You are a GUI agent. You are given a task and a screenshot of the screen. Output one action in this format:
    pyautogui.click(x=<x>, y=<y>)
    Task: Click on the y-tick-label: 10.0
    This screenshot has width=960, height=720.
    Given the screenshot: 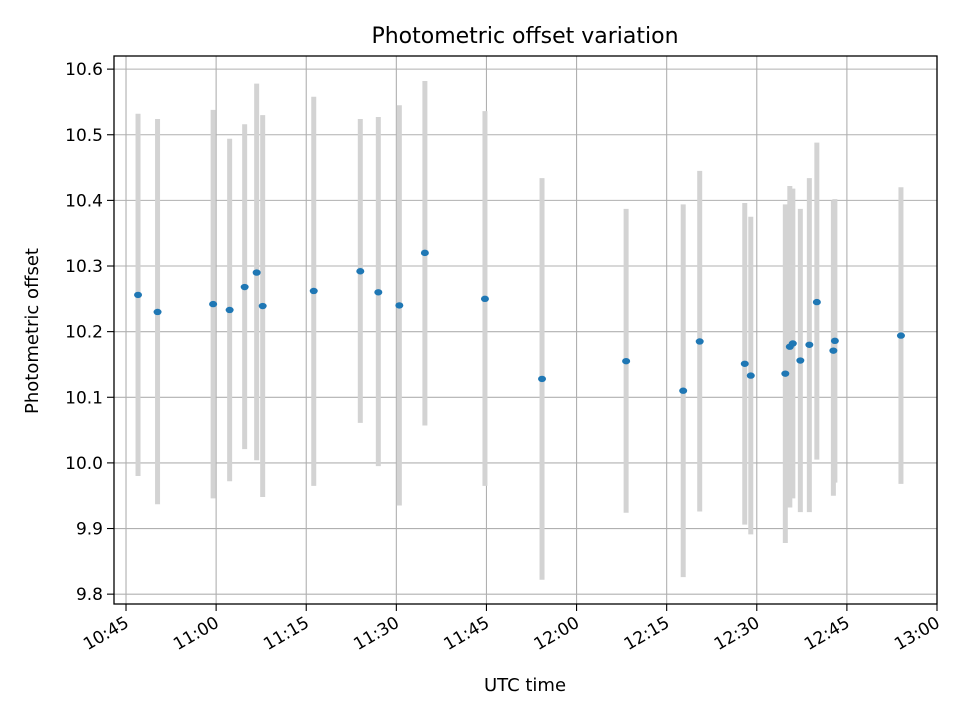 What is the action you would take?
    pyautogui.click(x=84, y=464)
    